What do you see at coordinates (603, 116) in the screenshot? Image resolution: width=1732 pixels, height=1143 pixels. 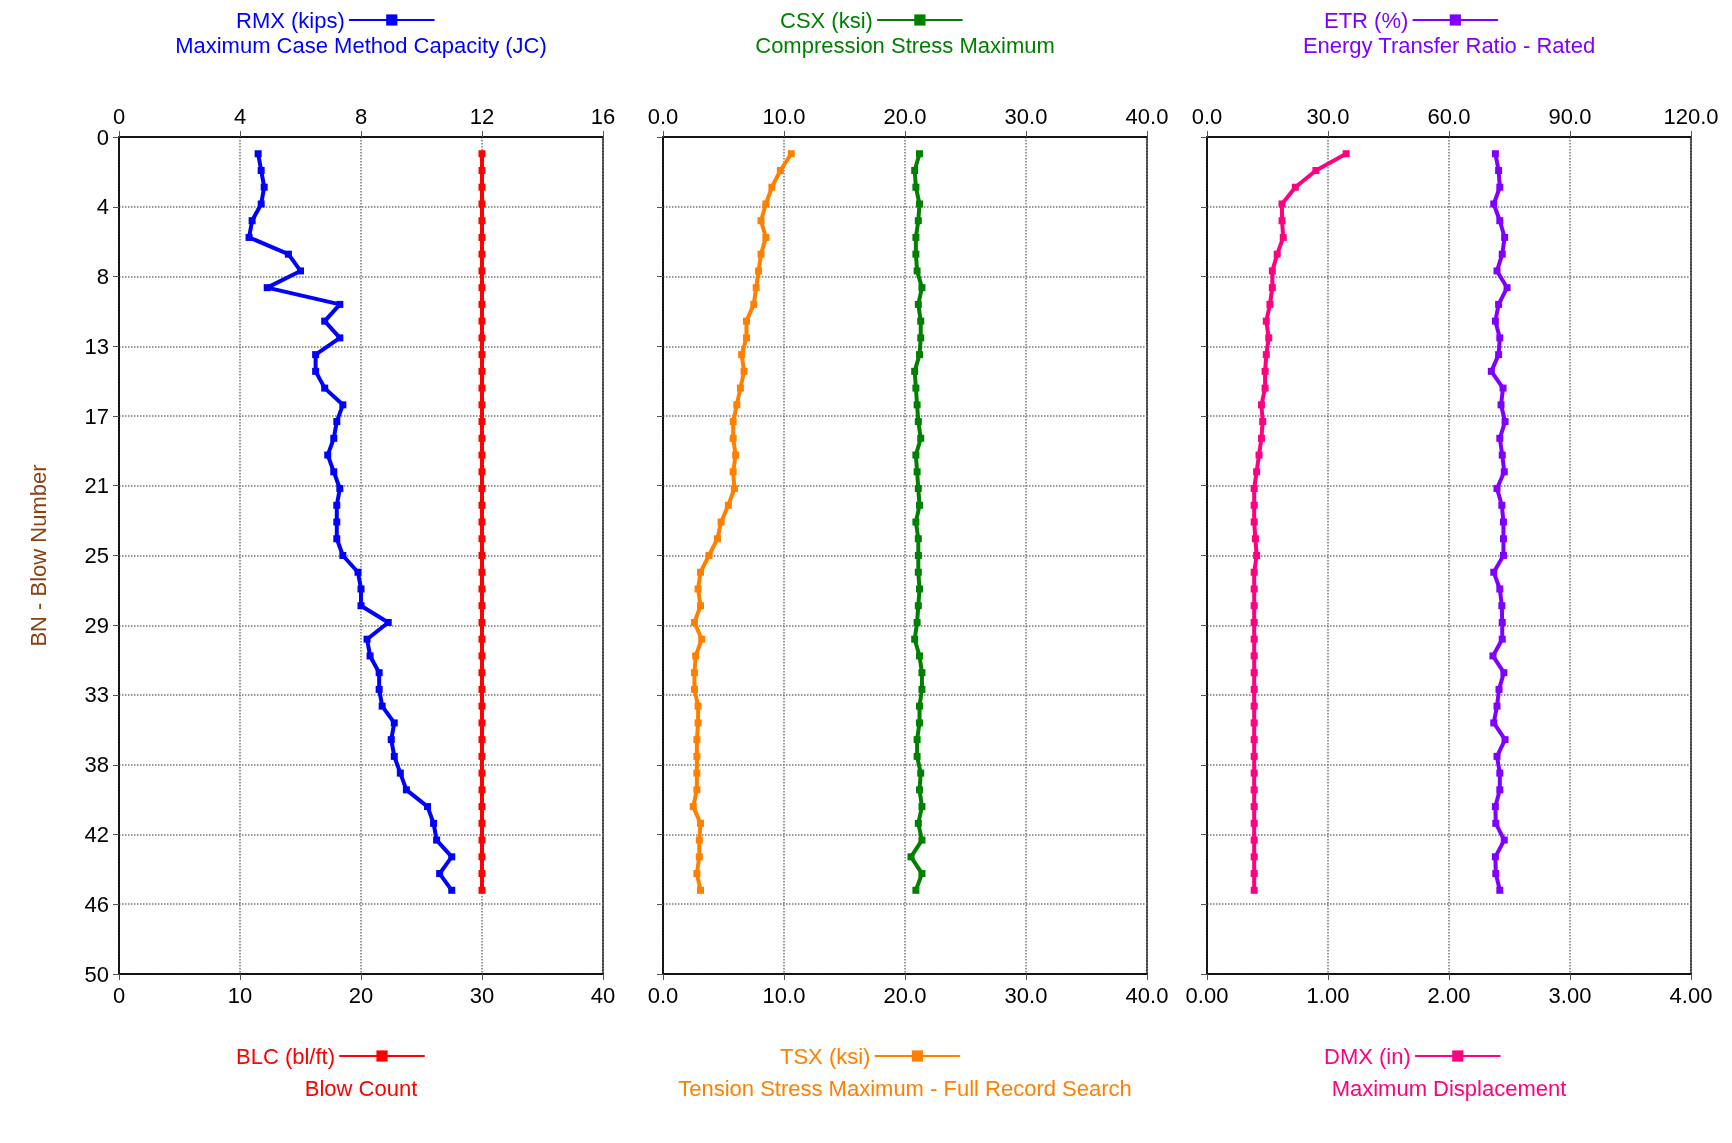 I see `x2-tick-label: 16` at bounding box center [603, 116].